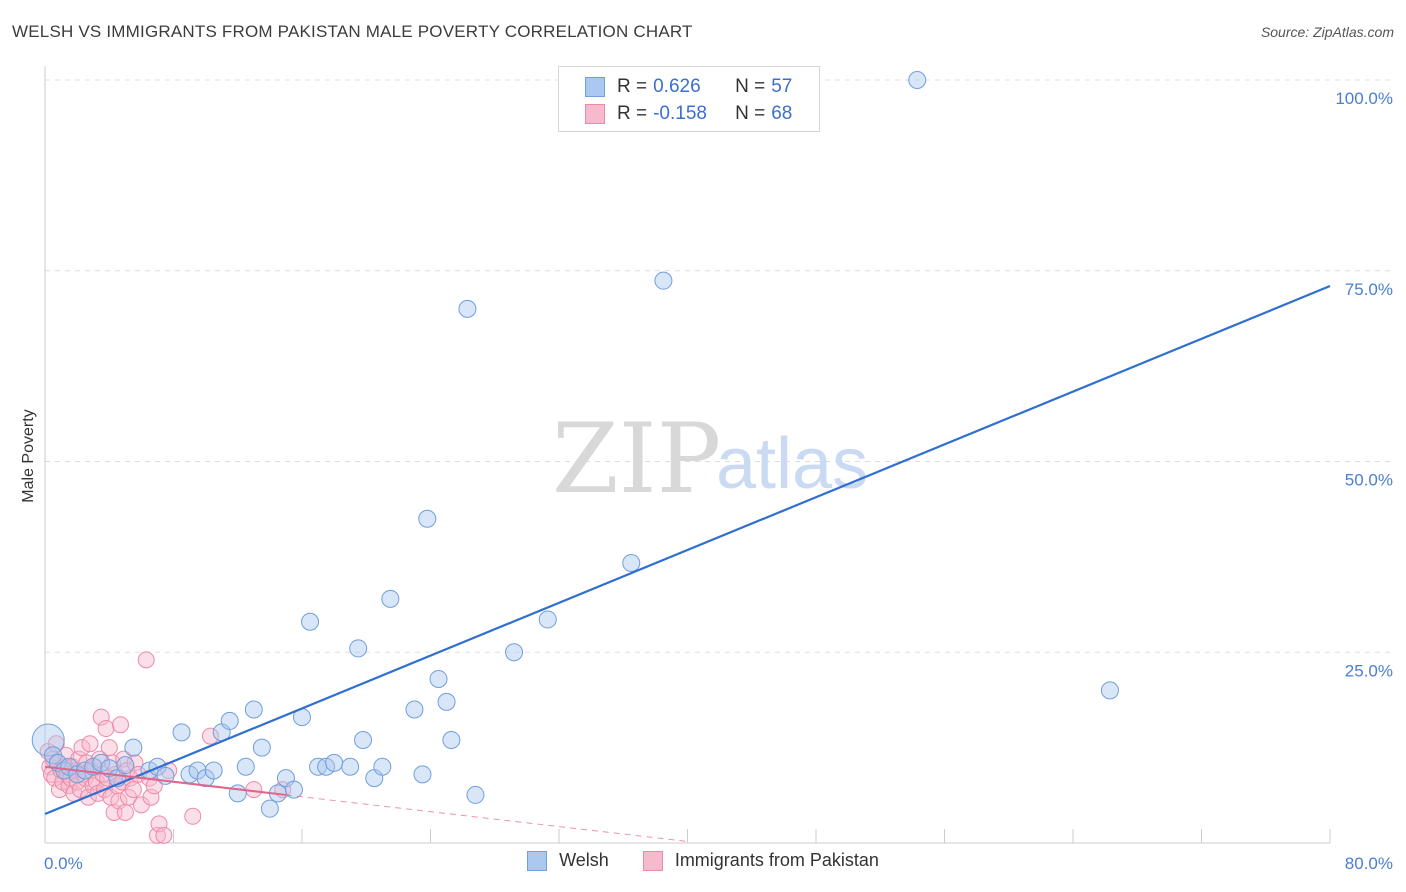 This screenshot has width=1406, height=892. Describe the element at coordinates (636, 459) in the screenshot. I see `watermark-zip: ZIP` at that location.